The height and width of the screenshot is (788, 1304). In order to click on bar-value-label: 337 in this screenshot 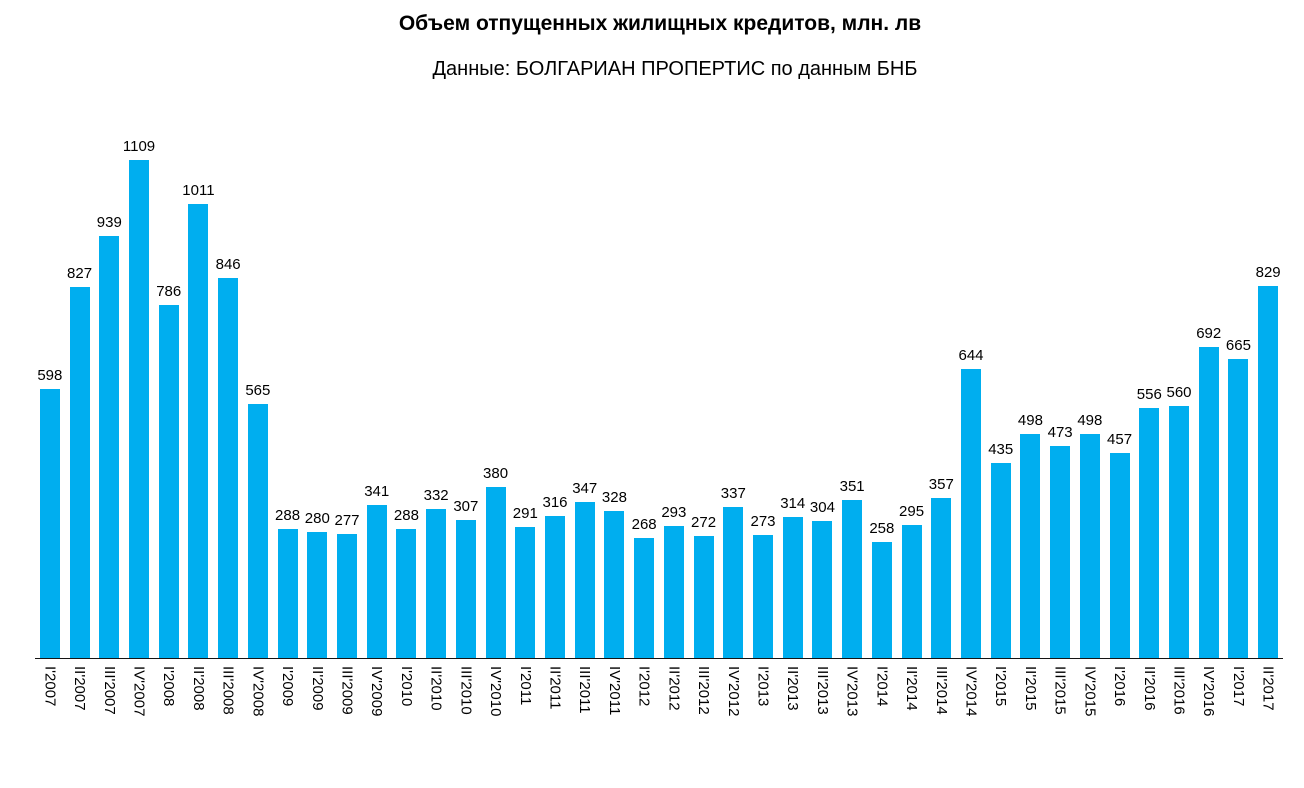, I will do `click(733, 493)`.